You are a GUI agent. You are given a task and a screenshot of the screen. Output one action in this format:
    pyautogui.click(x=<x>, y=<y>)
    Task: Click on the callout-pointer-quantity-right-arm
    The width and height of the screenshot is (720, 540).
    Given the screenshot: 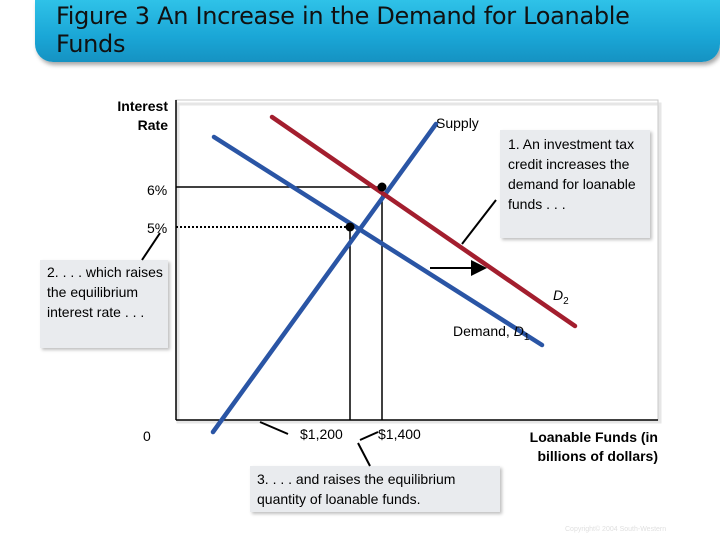 What is the action you would take?
    pyautogui.click(x=369, y=436)
    